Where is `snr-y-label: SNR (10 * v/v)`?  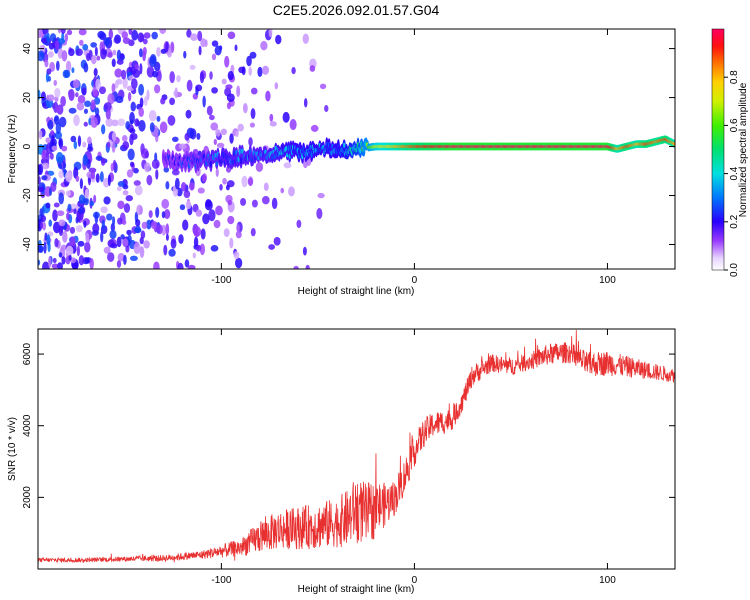 snr-y-label: SNR (10 * v/v) is located at coordinates (12, 449).